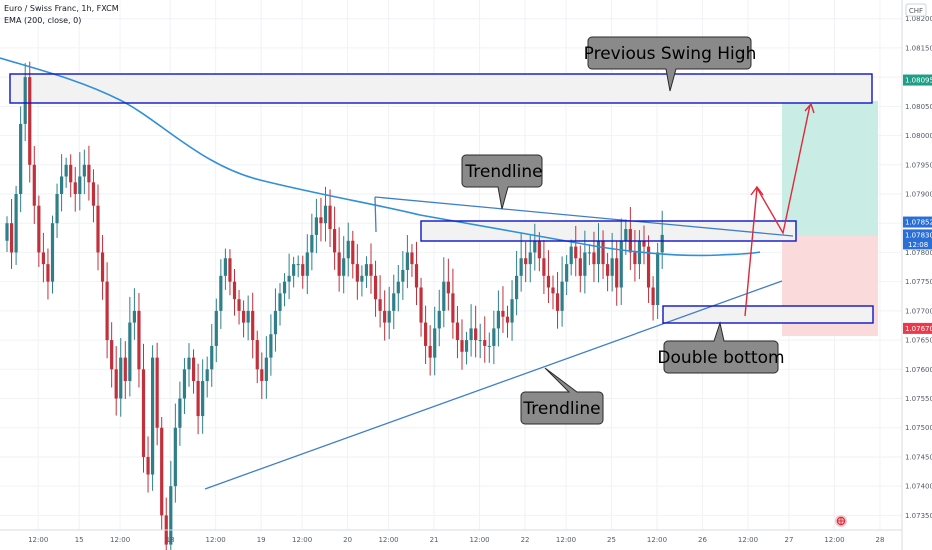 This screenshot has height=550, width=932. What do you see at coordinates (79, 540) in the screenshot?
I see `x-tick-label: 15` at bounding box center [79, 540].